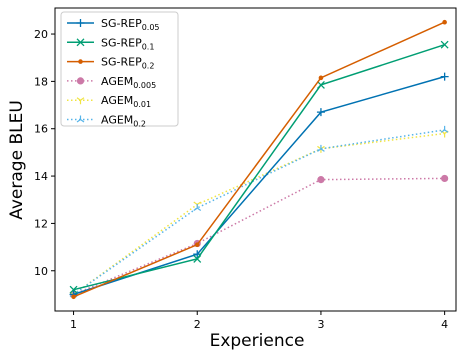 The width and height of the screenshot is (457, 351). I want to click on legend-label: AGEM0.01, so click(126, 101).